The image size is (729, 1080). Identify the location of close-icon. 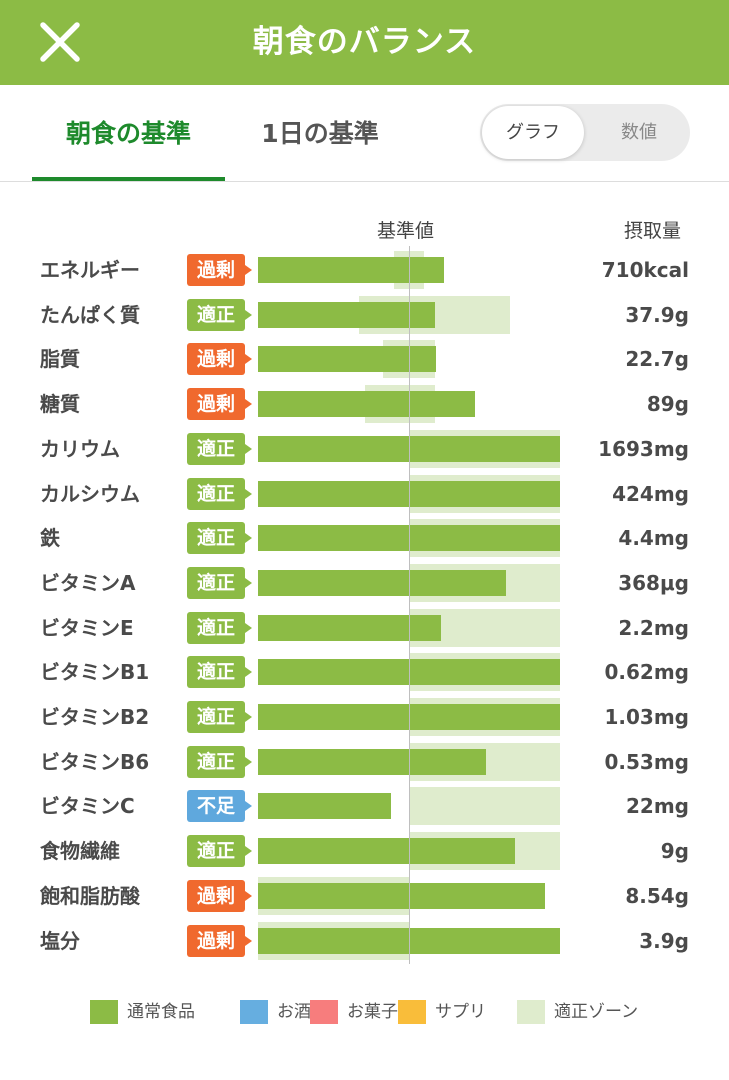
(60, 42).